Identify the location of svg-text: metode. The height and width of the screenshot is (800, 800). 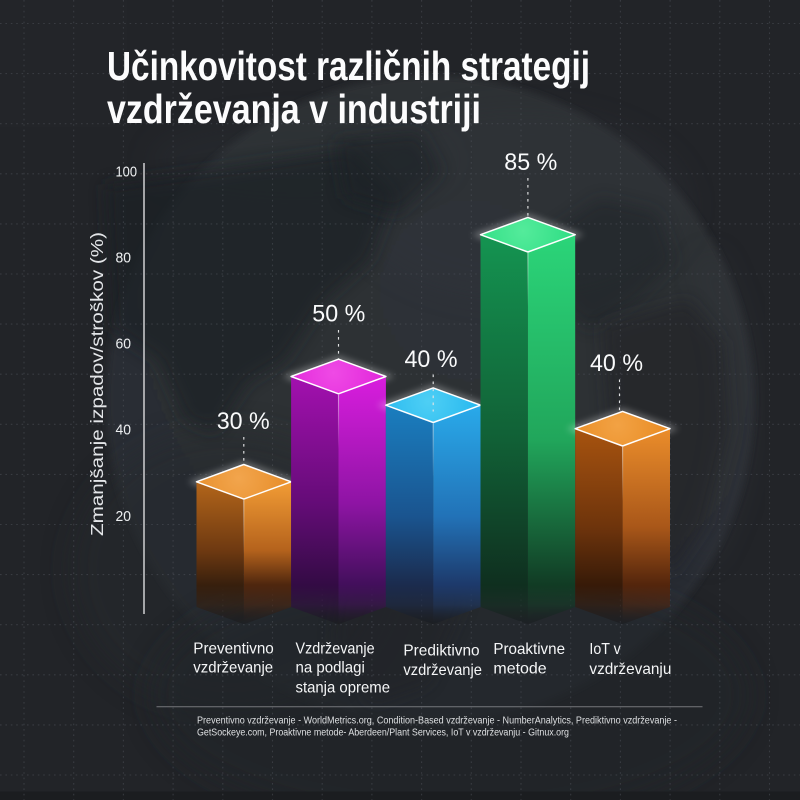
(519, 668).